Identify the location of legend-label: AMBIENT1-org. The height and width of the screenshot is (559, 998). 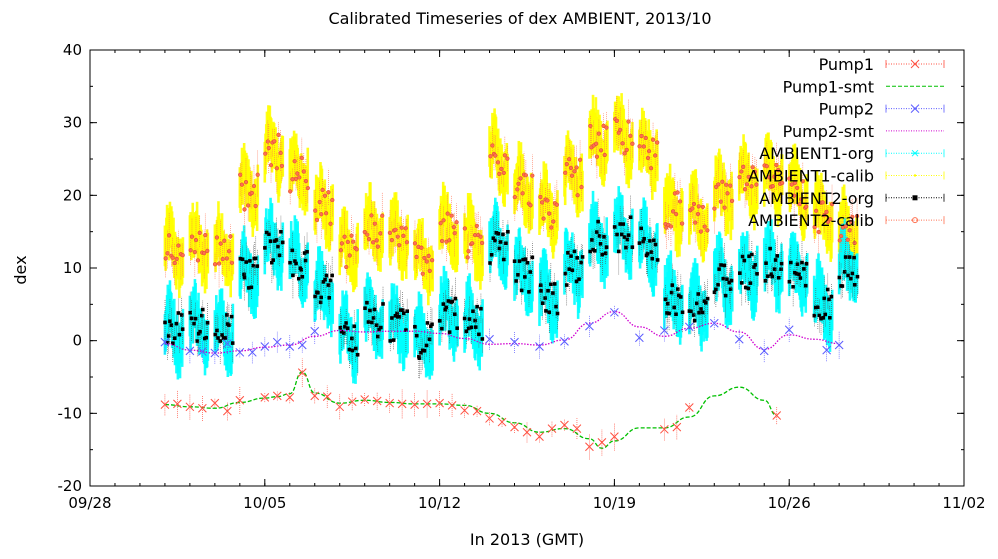
(816, 153).